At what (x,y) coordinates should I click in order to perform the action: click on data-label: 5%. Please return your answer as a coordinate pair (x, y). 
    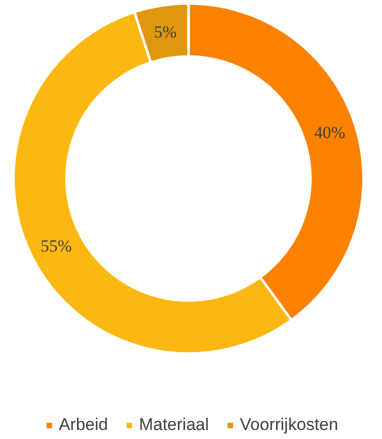
    Looking at the image, I should click on (165, 32).